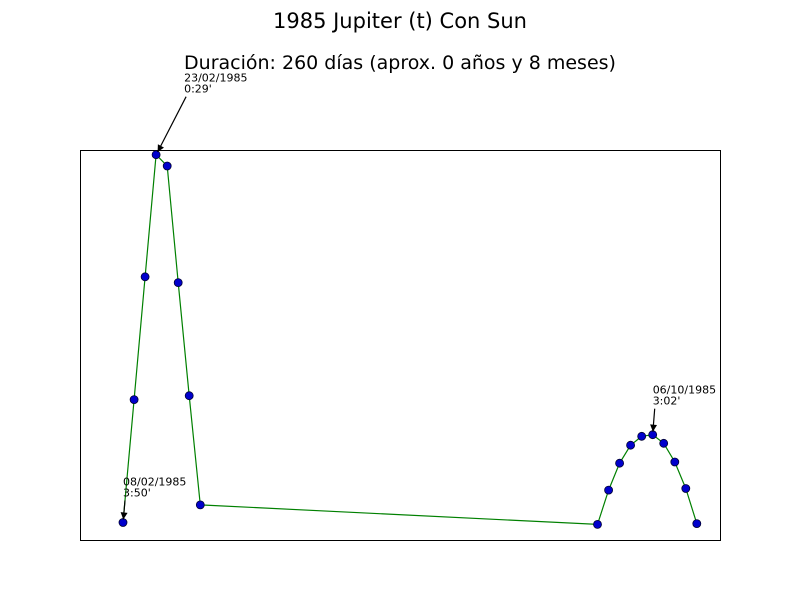 The image size is (800, 600). I want to click on annotation-value-label: 3:50', so click(137, 493).